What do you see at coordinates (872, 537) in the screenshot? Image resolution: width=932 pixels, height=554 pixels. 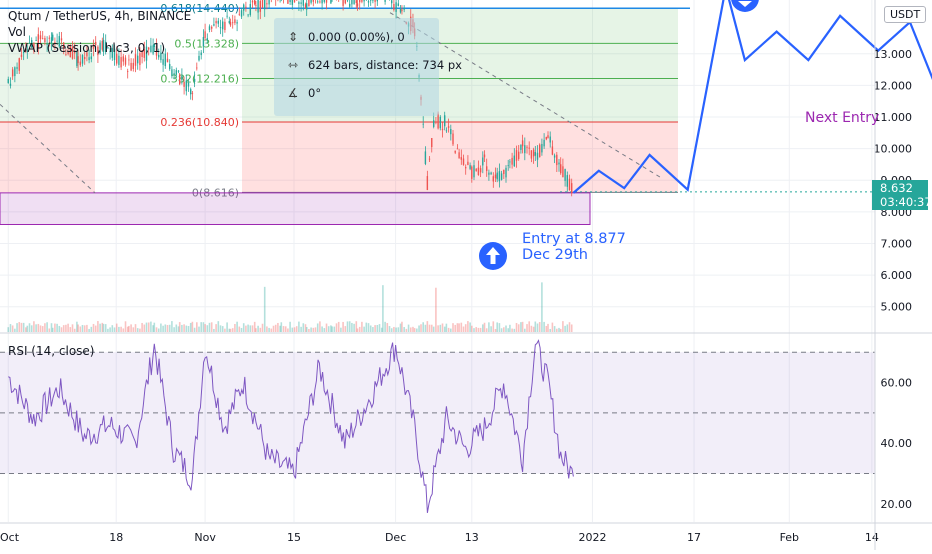 I see `x-tick-label: 14` at bounding box center [872, 537].